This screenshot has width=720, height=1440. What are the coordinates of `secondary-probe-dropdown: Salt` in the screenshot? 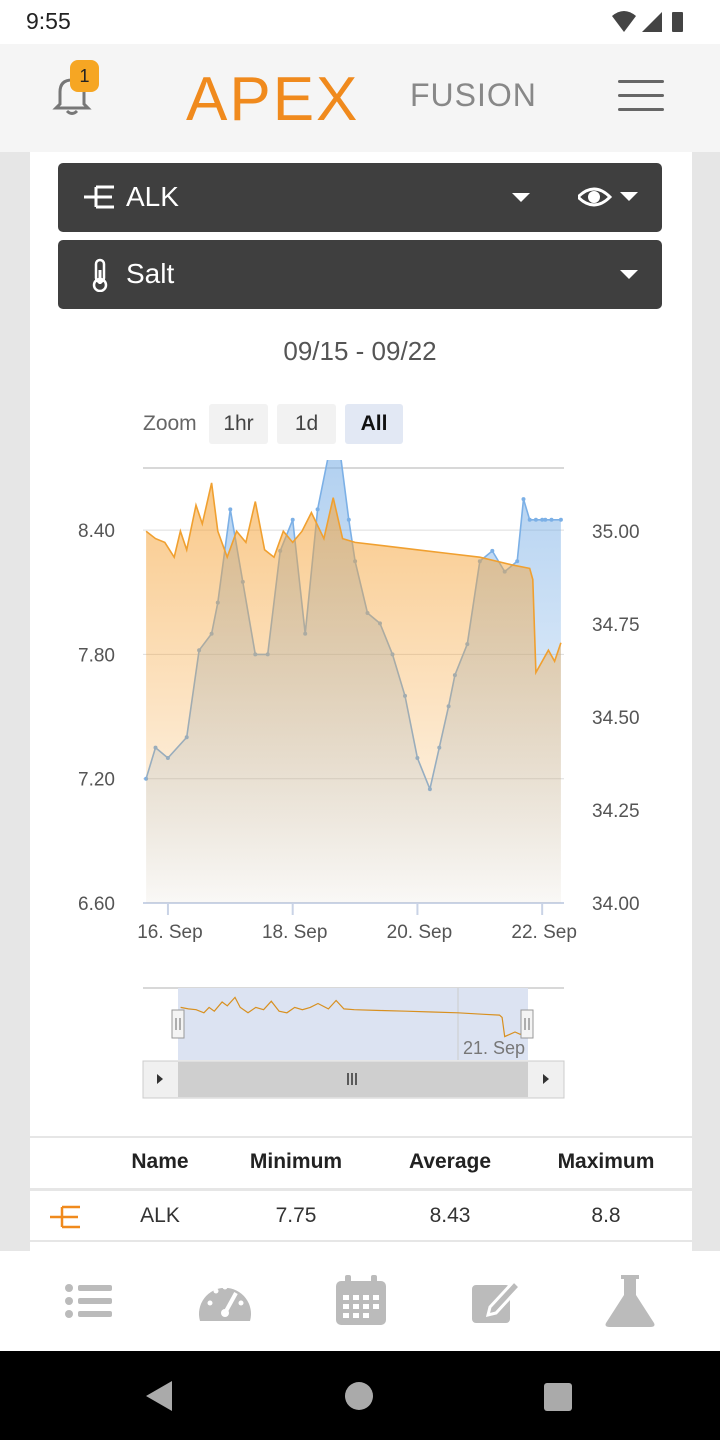 It's located at (360, 274).